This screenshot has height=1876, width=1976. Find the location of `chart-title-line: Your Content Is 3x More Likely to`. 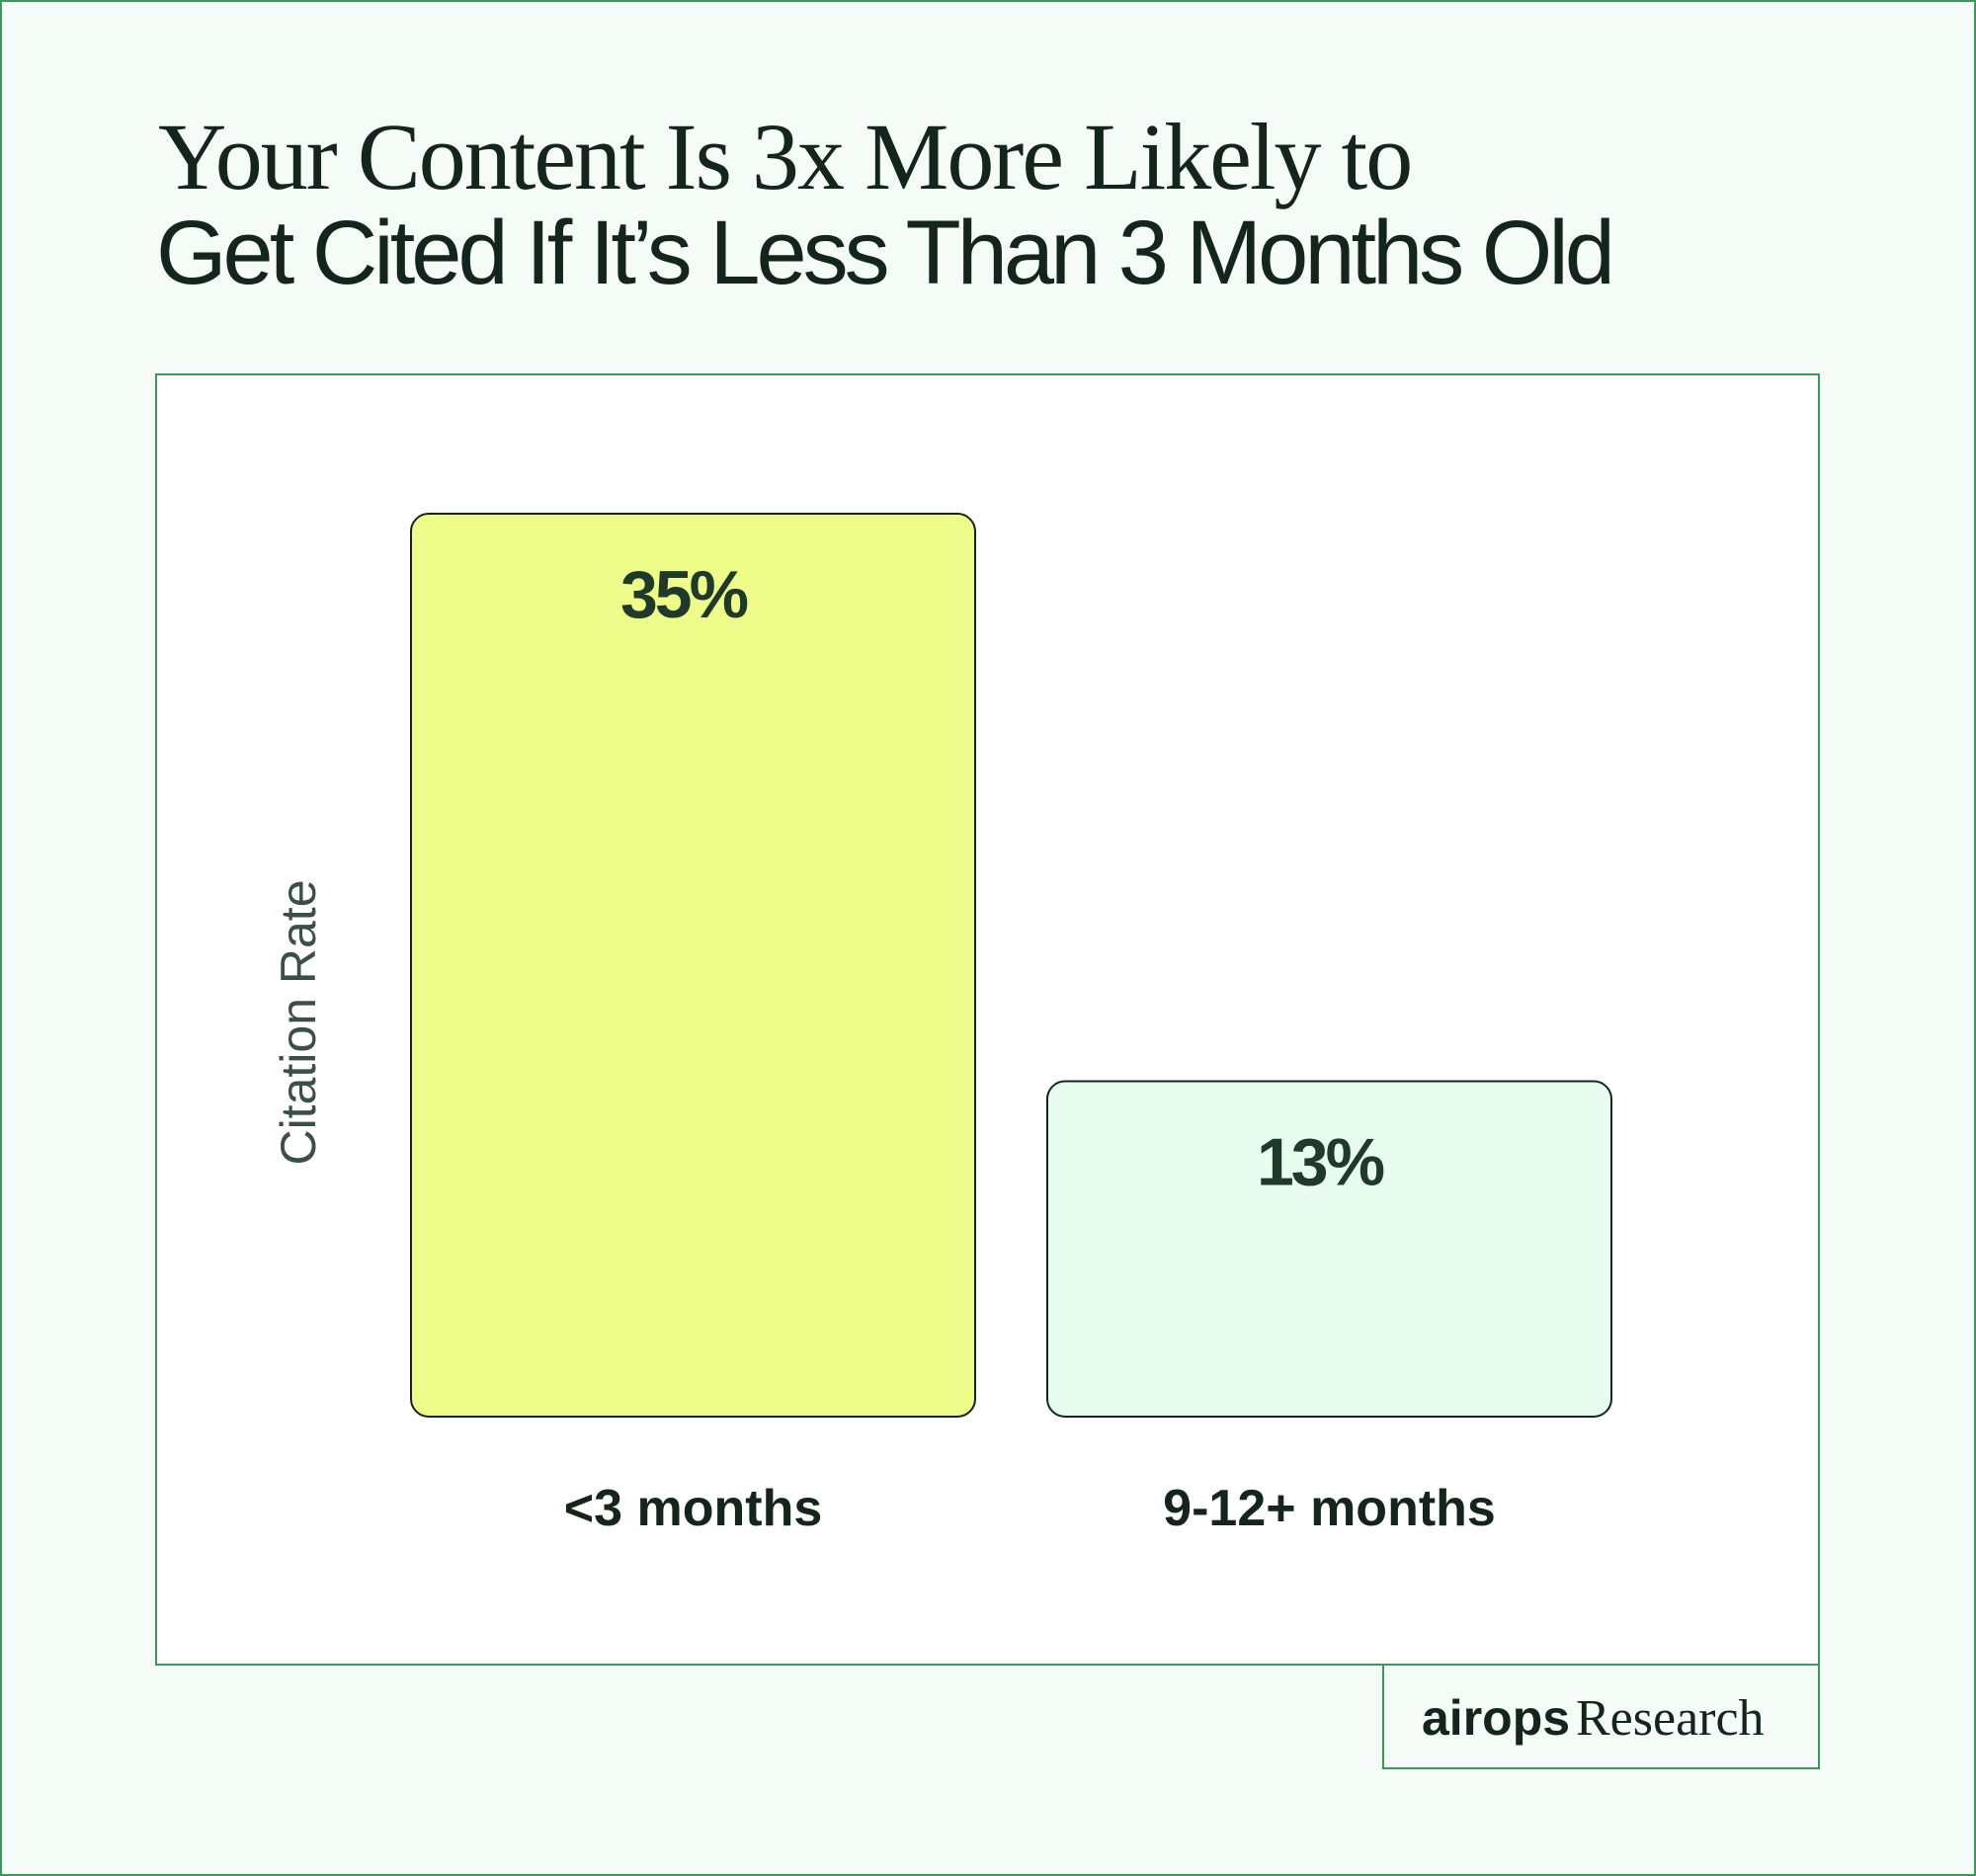

chart-title-line: Your Content Is 3x More Likely to is located at coordinates (784, 156).